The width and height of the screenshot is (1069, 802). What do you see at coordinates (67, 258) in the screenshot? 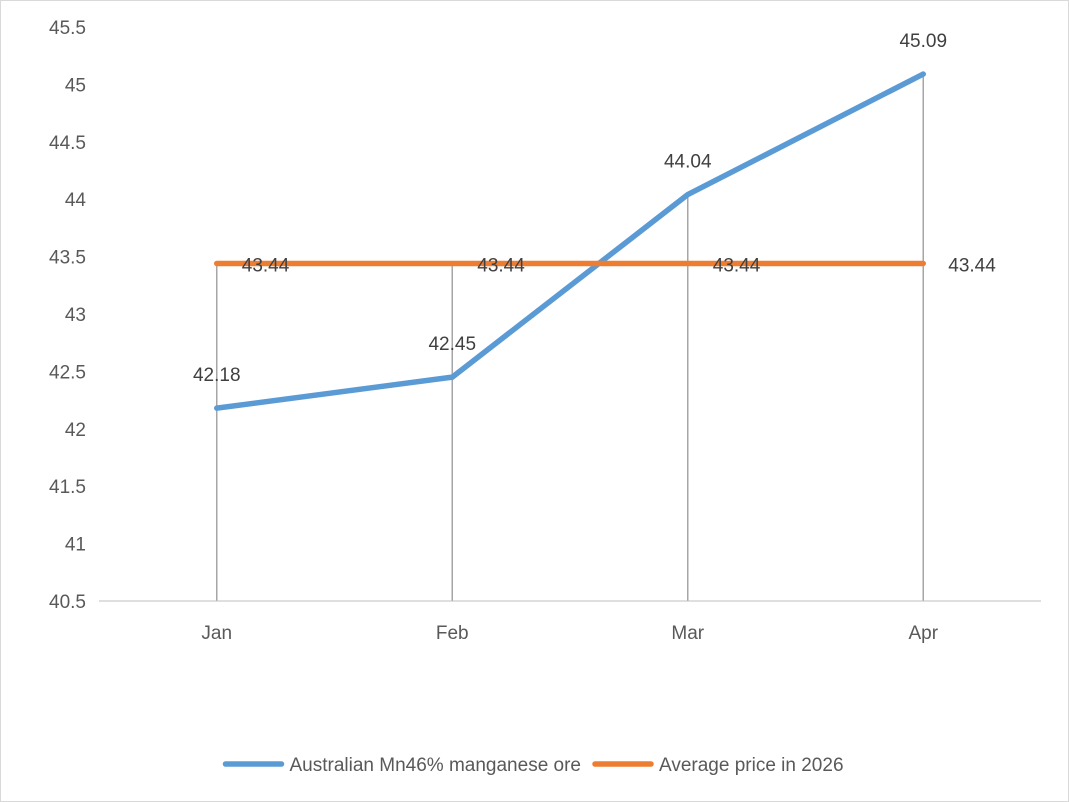
I see `y-tick-label: 43.5` at bounding box center [67, 258].